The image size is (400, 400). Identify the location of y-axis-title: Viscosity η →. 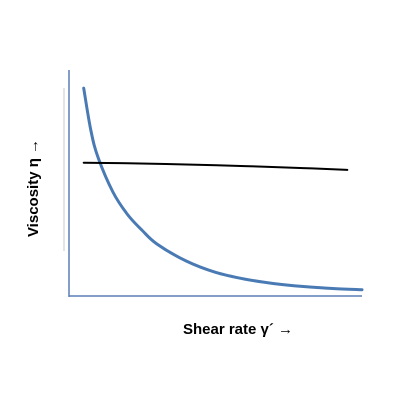
(33, 188).